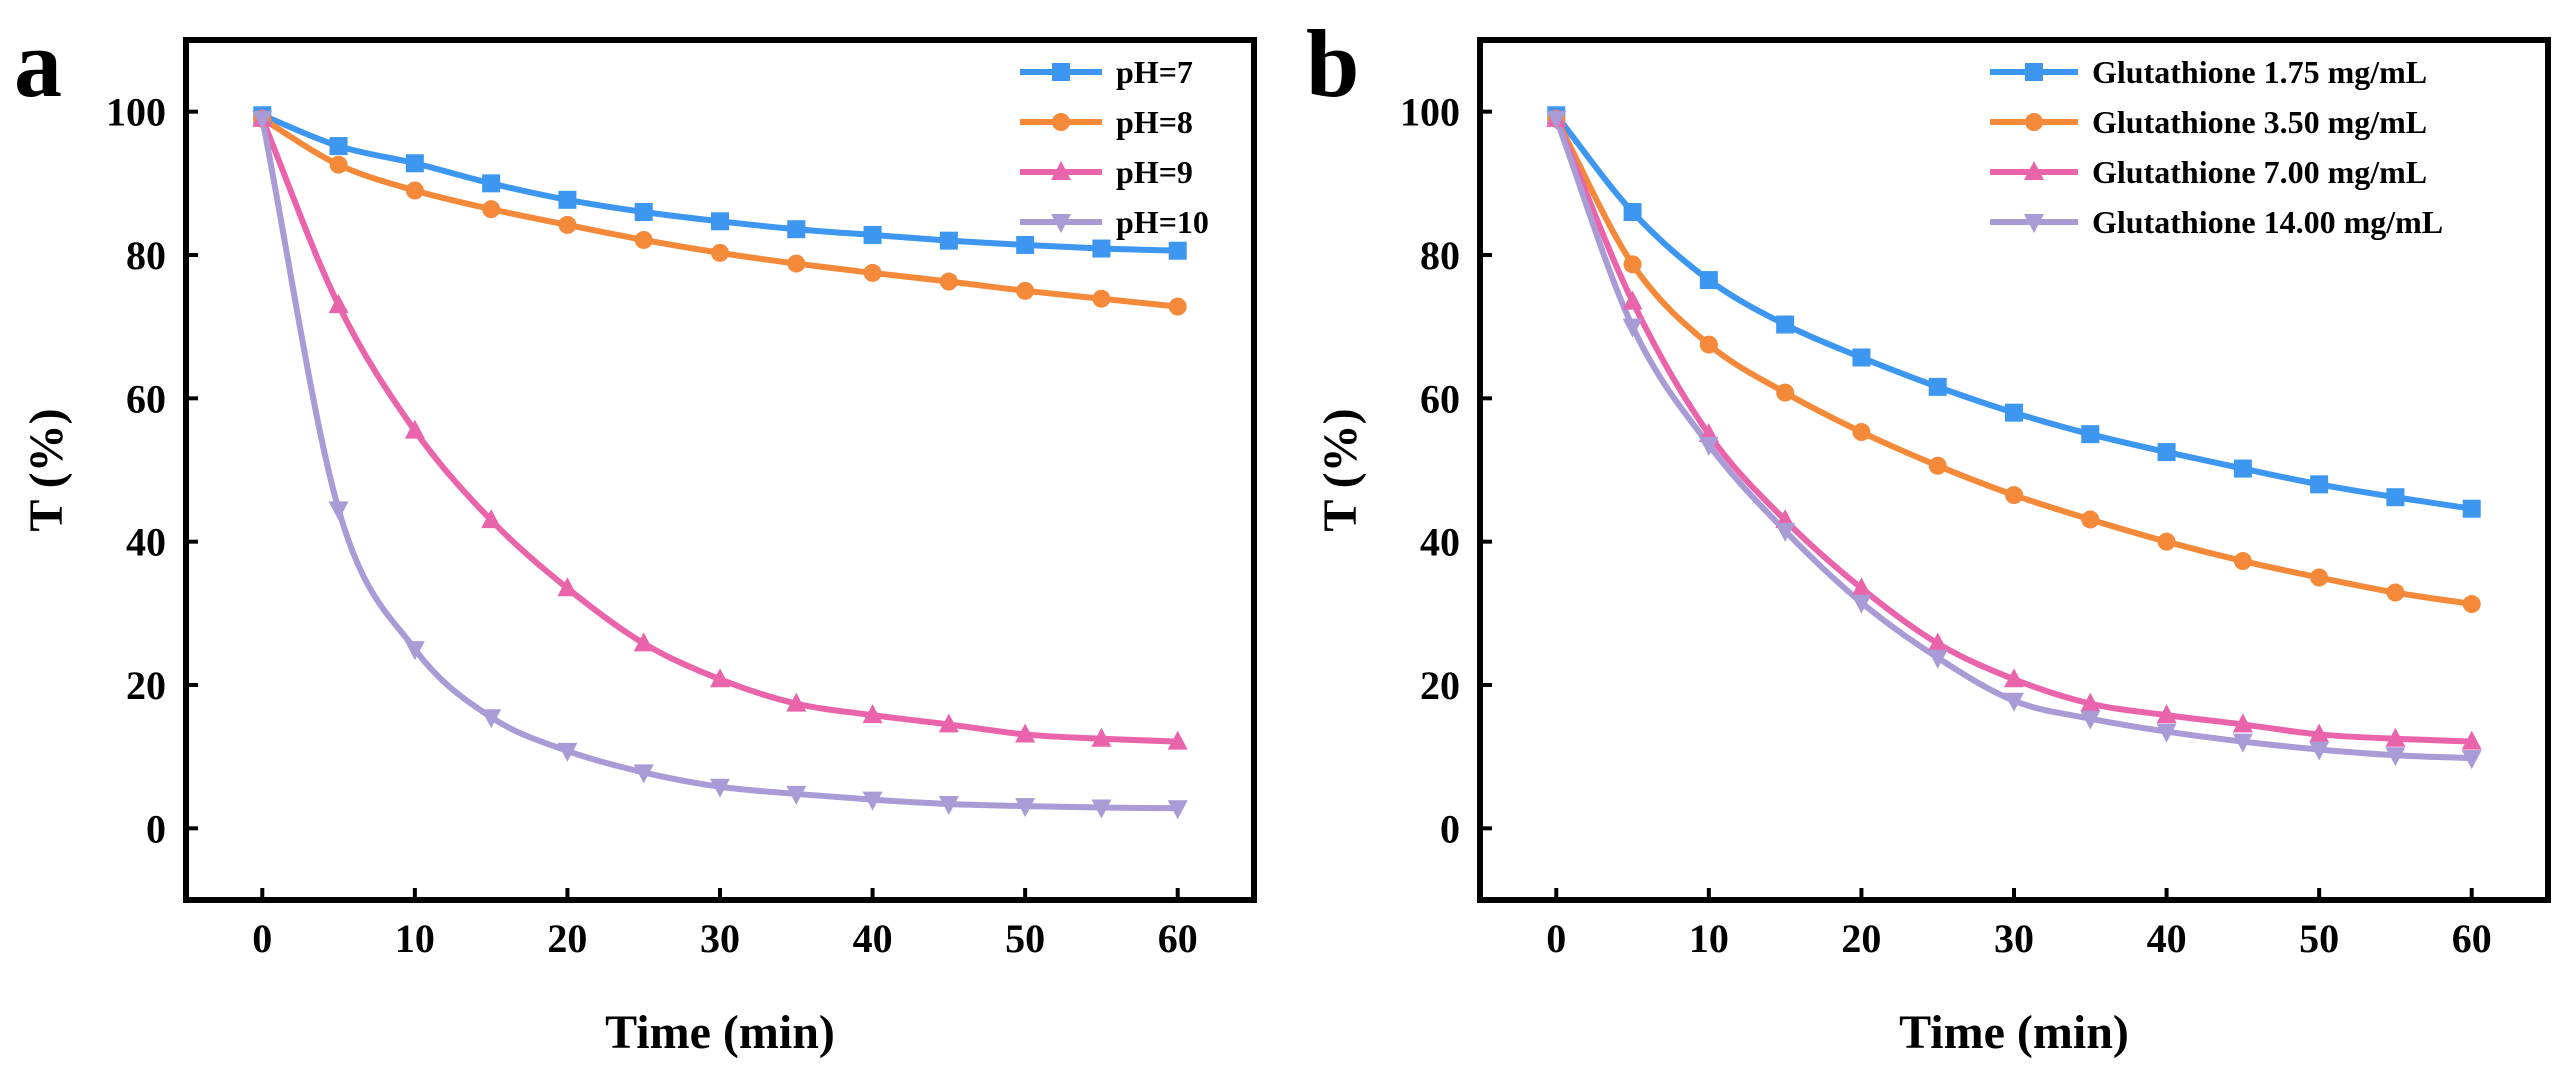 The width and height of the screenshot is (2568, 1079). Describe the element at coordinates (1025, 938) in the screenshot. I see `x-tick-label: 50` at that location.